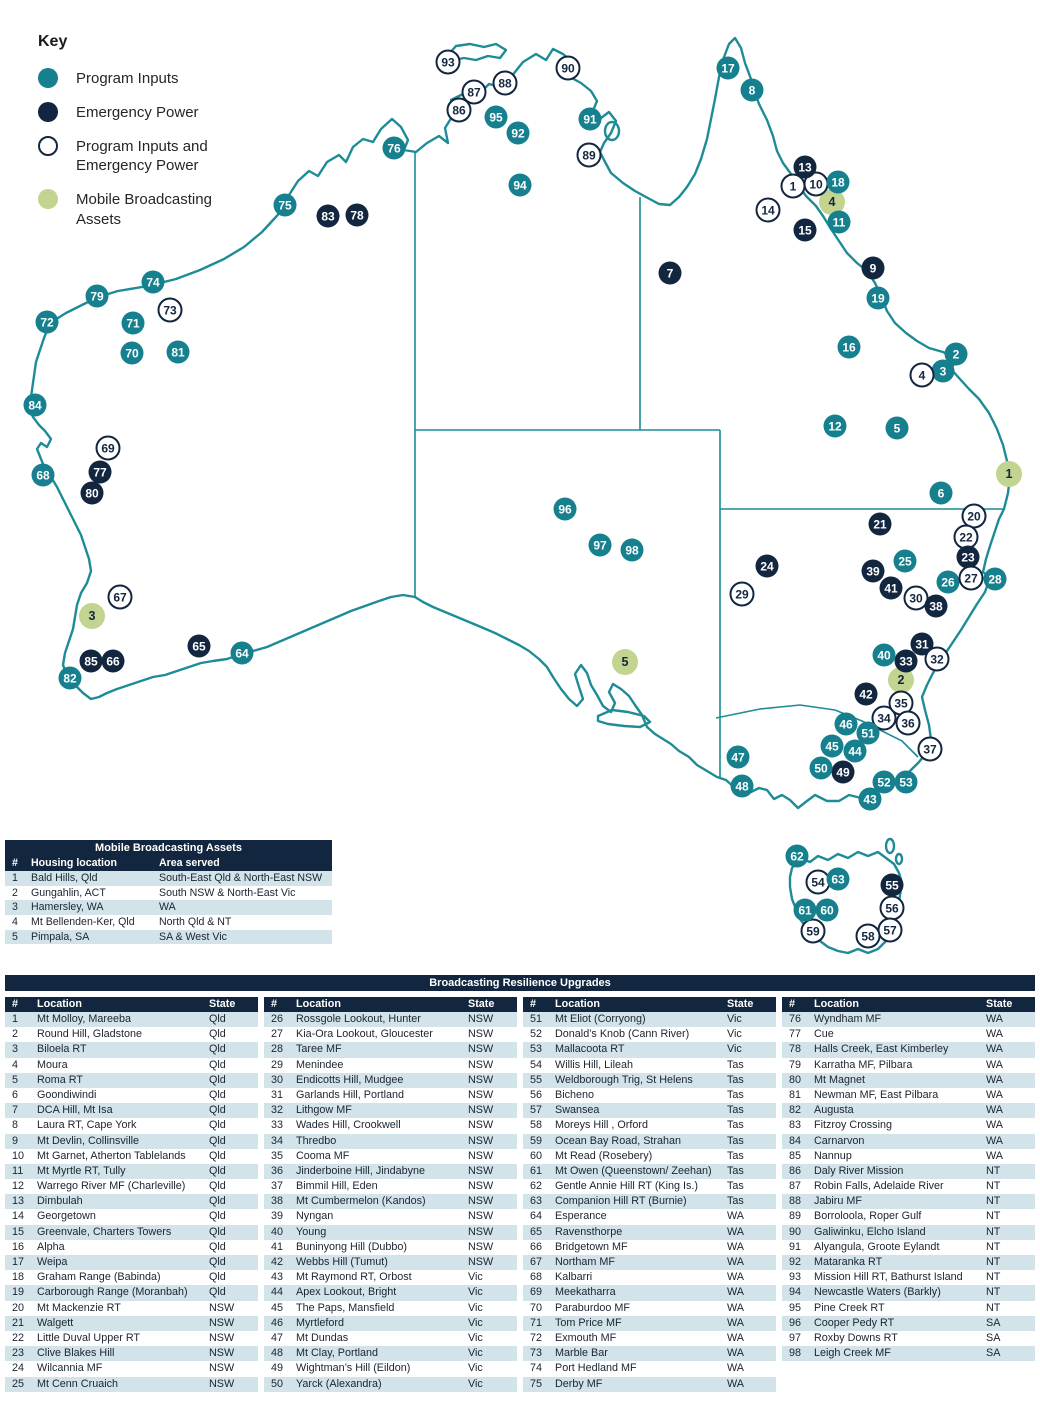  I want to click on upgrade-number: 72, so click(536, 1337).